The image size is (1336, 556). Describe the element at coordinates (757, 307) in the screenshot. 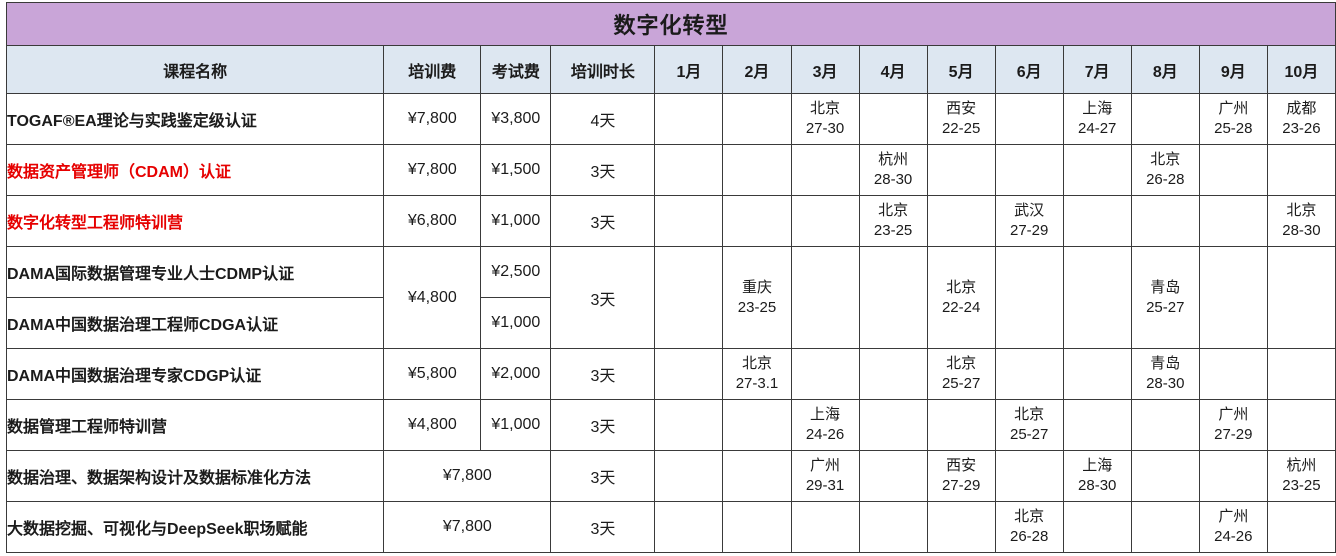

I see `date-range-label: 23-25` at that location.